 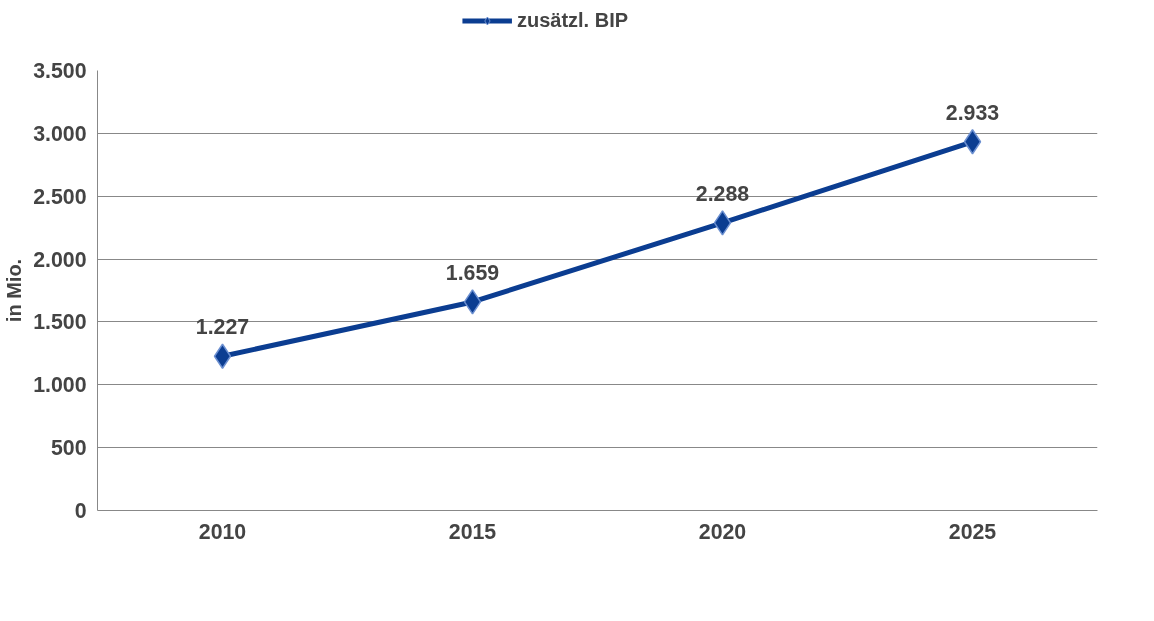 I want to click on data-label: 2.933, so click(x=972, y=112).